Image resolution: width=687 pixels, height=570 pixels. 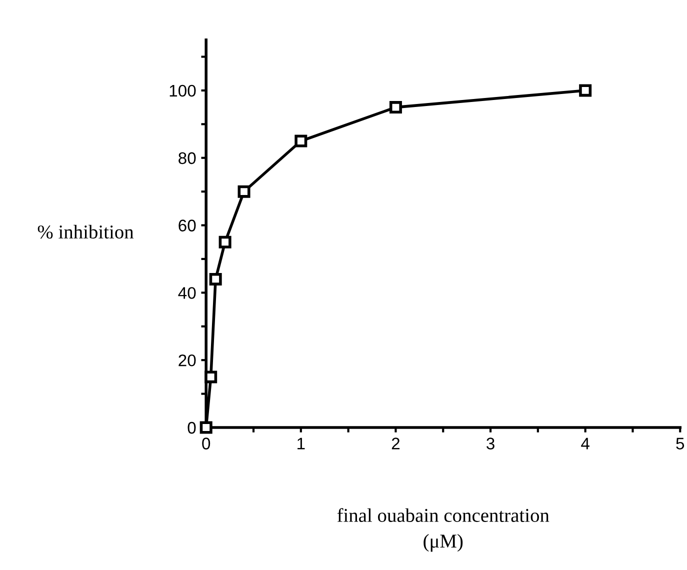 I want to click on x-axis-title: final ouabain concentration (μM), so click(x=443, y=530).